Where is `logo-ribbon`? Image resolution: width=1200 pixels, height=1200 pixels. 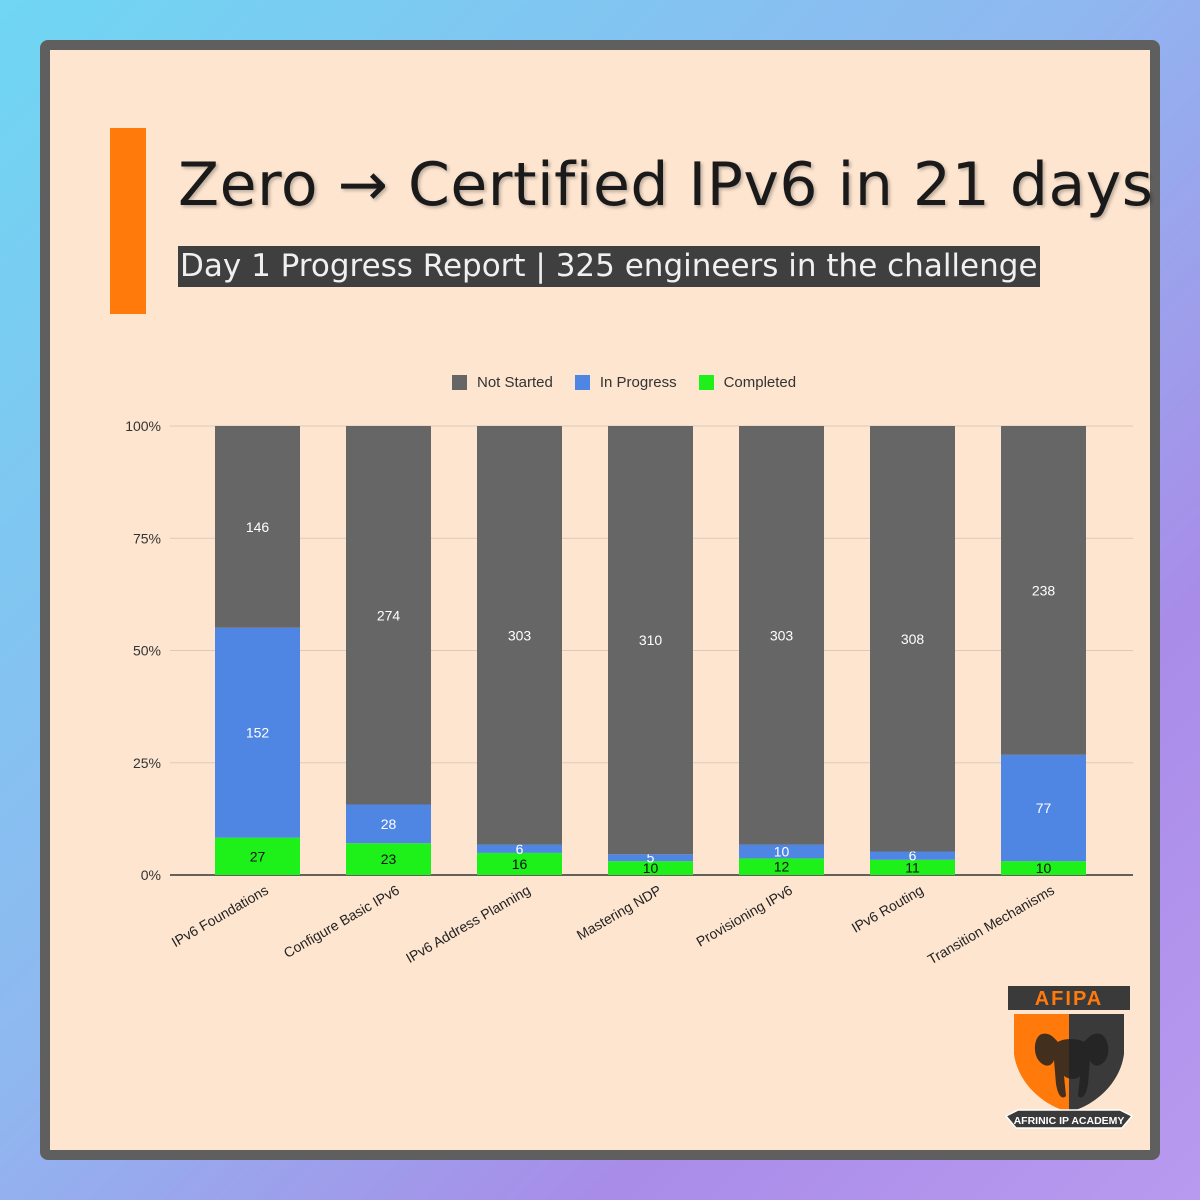
logo-ribbon is located at coordinates (1069, 1119).